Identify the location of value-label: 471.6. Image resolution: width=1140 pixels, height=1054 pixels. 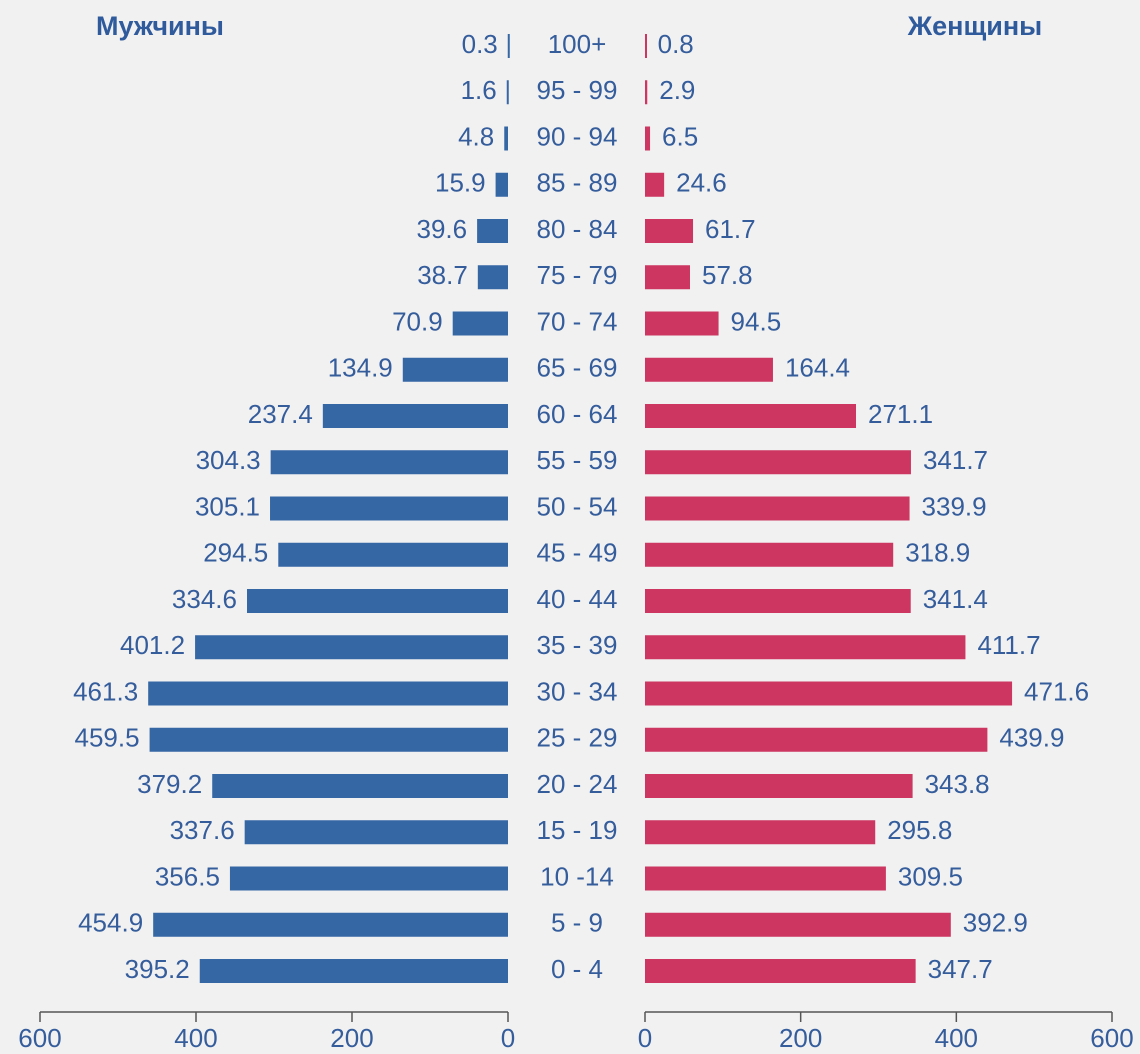
(1056, 691).